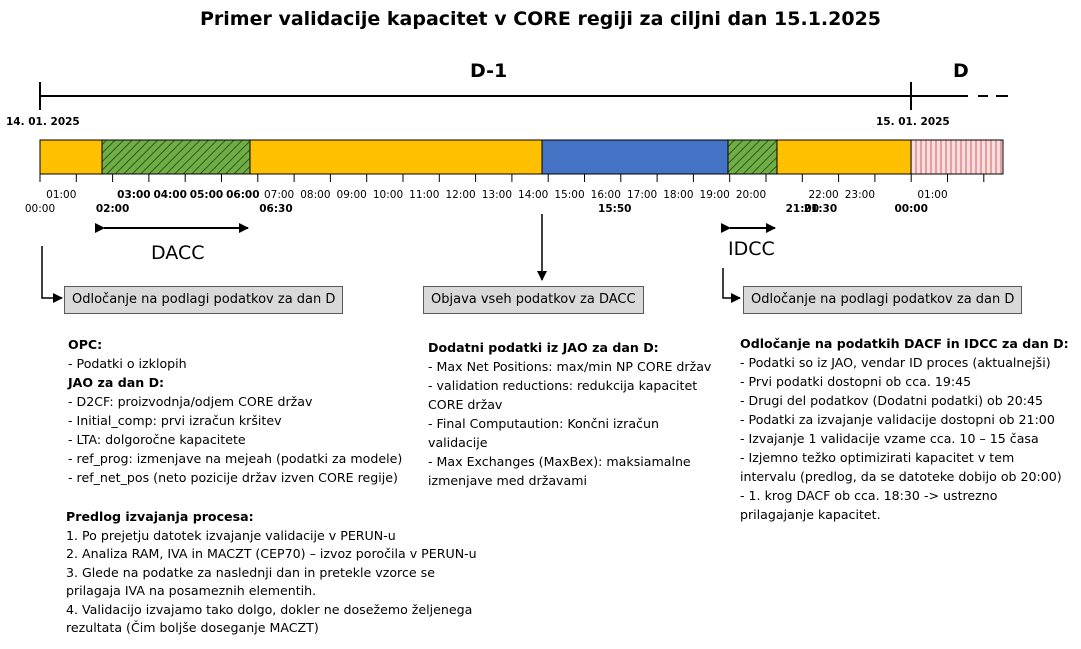 The height and width of the screenshot is (649, 1081). I want to click on hour-label: 15:00, so click(569, 195).